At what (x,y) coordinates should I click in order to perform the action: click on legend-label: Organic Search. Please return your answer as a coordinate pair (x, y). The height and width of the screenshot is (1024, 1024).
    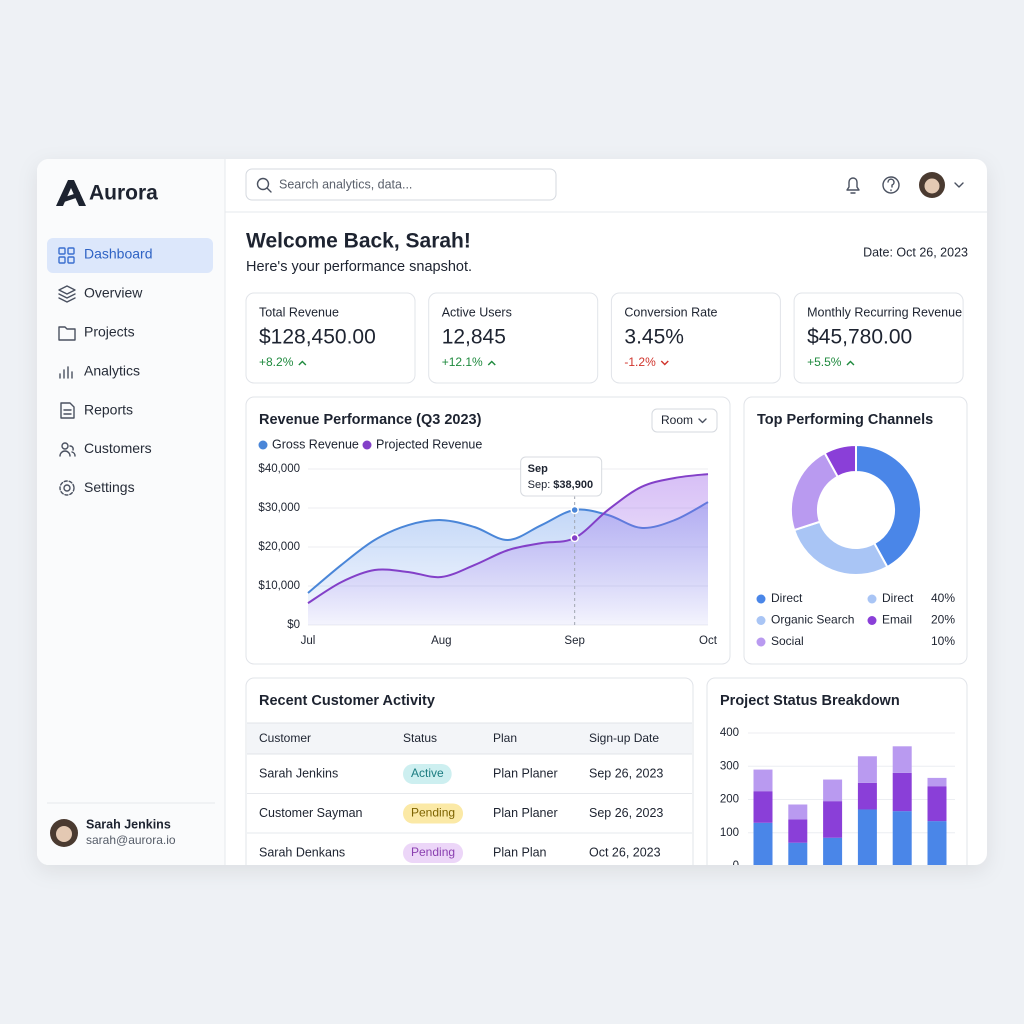
    Looking at the image, I should click on (812, 620).